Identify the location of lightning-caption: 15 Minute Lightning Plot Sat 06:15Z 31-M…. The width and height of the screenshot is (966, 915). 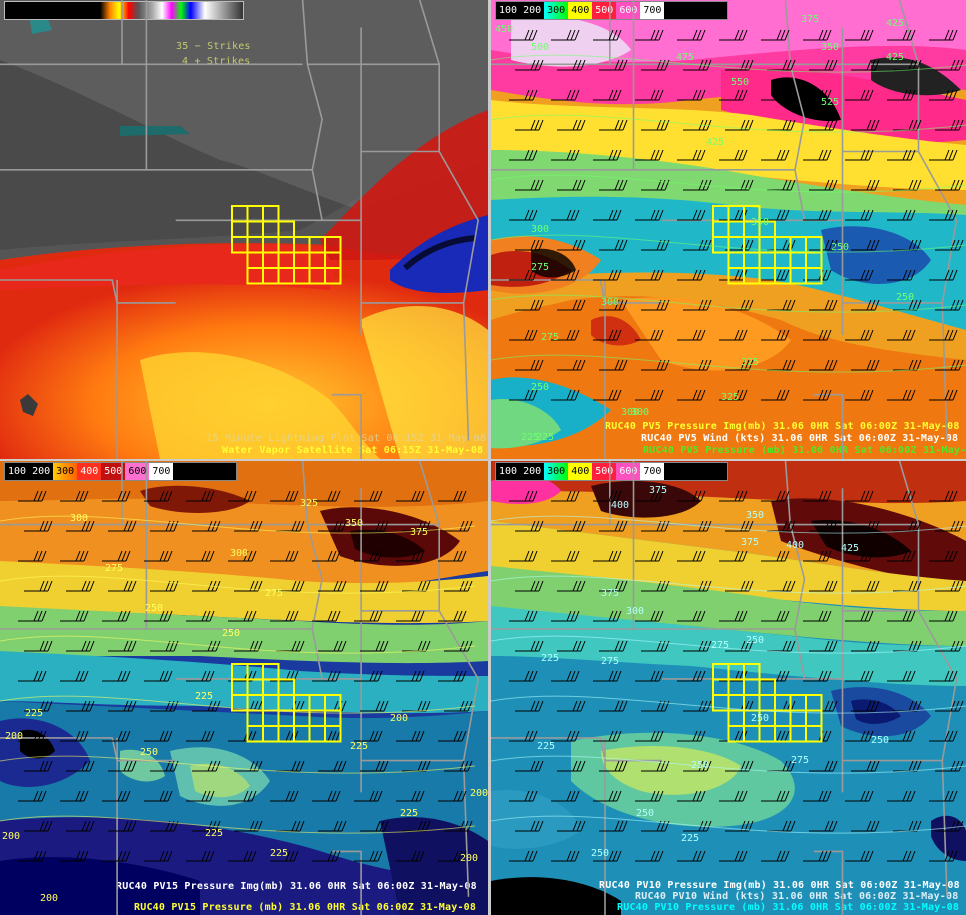
(346, 438).